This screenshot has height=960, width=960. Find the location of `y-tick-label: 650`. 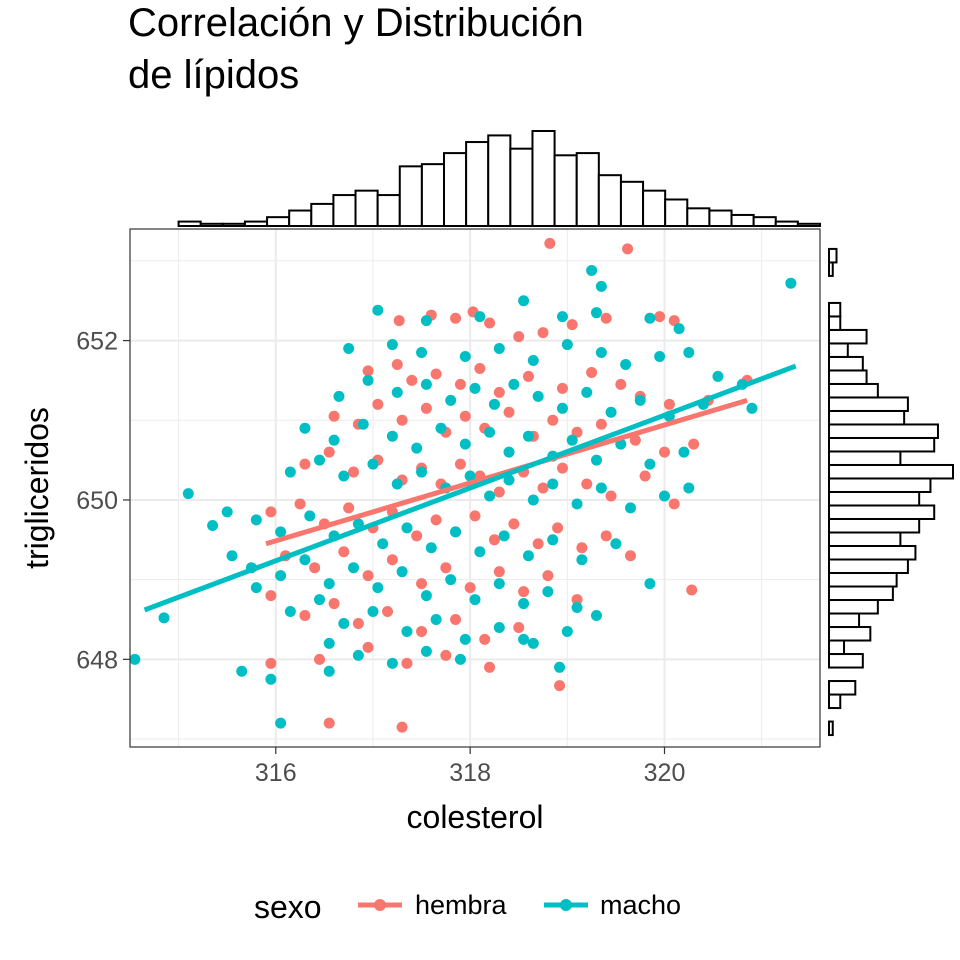

y-tick-label: 650 is located at coordinates (97, 501).